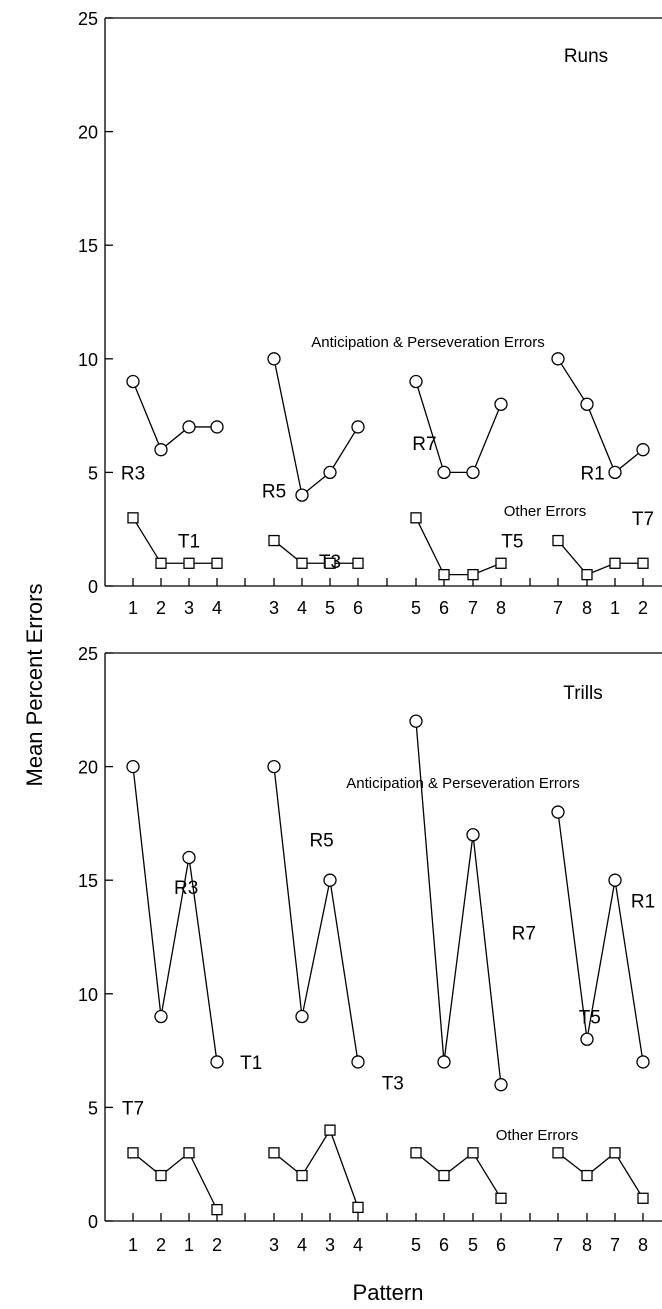 The width and height of the screenshot is (662, 1309). What do you see at coordinates (586, 56) in the screenshot?
I see `panel-title: Runs` at bounding box center [586, 56].